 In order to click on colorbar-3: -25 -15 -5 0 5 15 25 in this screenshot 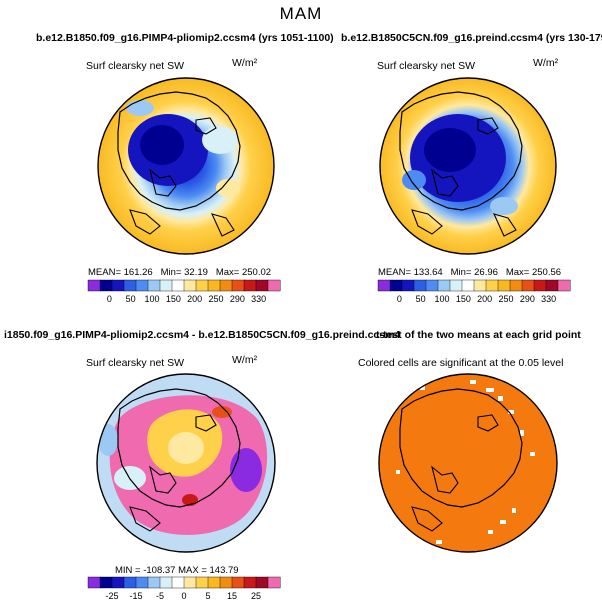, I will do `click(184, 588)`.